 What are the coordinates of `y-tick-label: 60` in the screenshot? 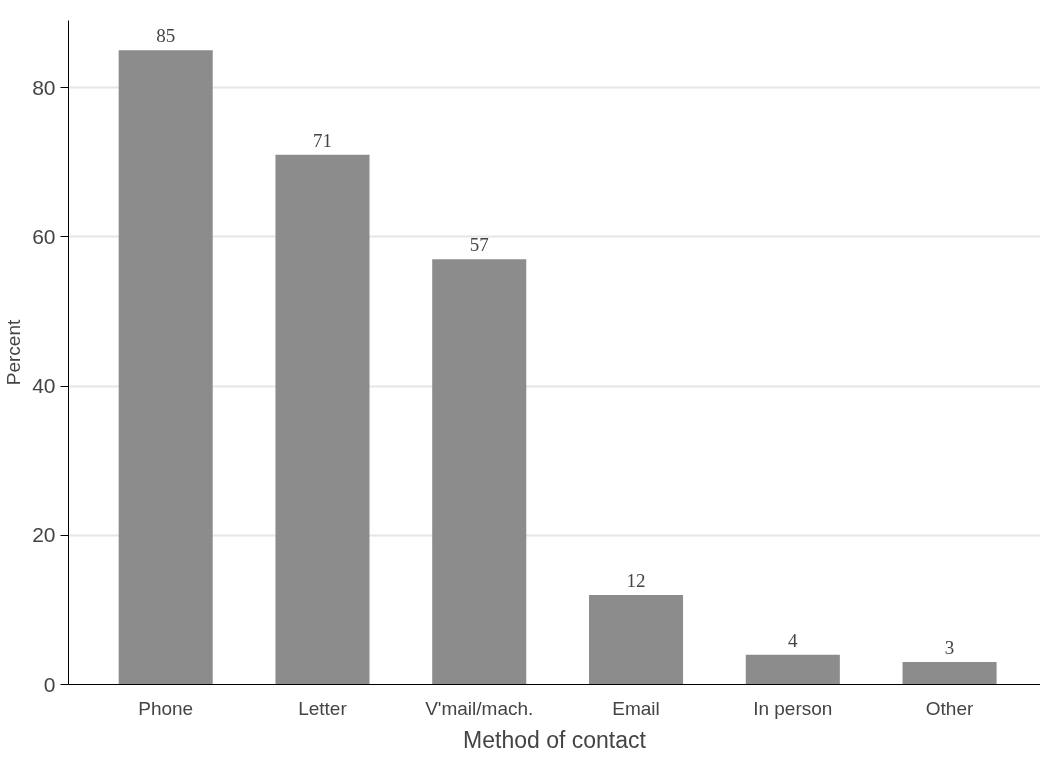 It's located at (44, 236).